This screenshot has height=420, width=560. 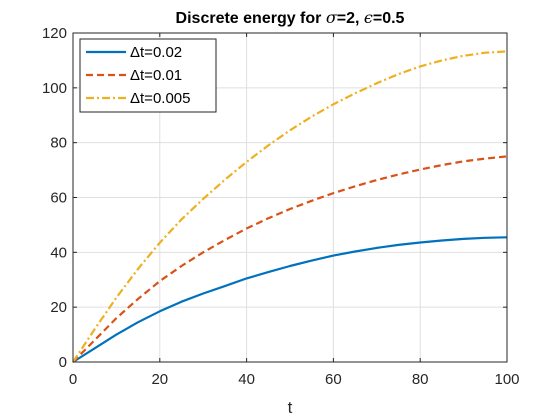 I want to click on x-tick-label: 60, so click(x=333, y=379).